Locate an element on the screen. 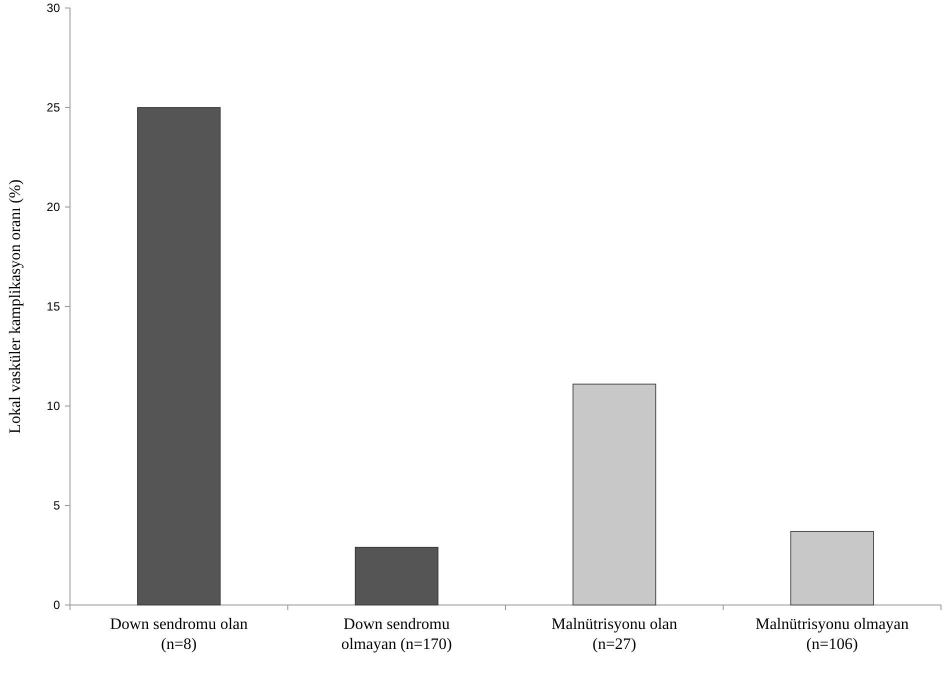  y-tick-label: 25 is located at coordinates (53, 107).